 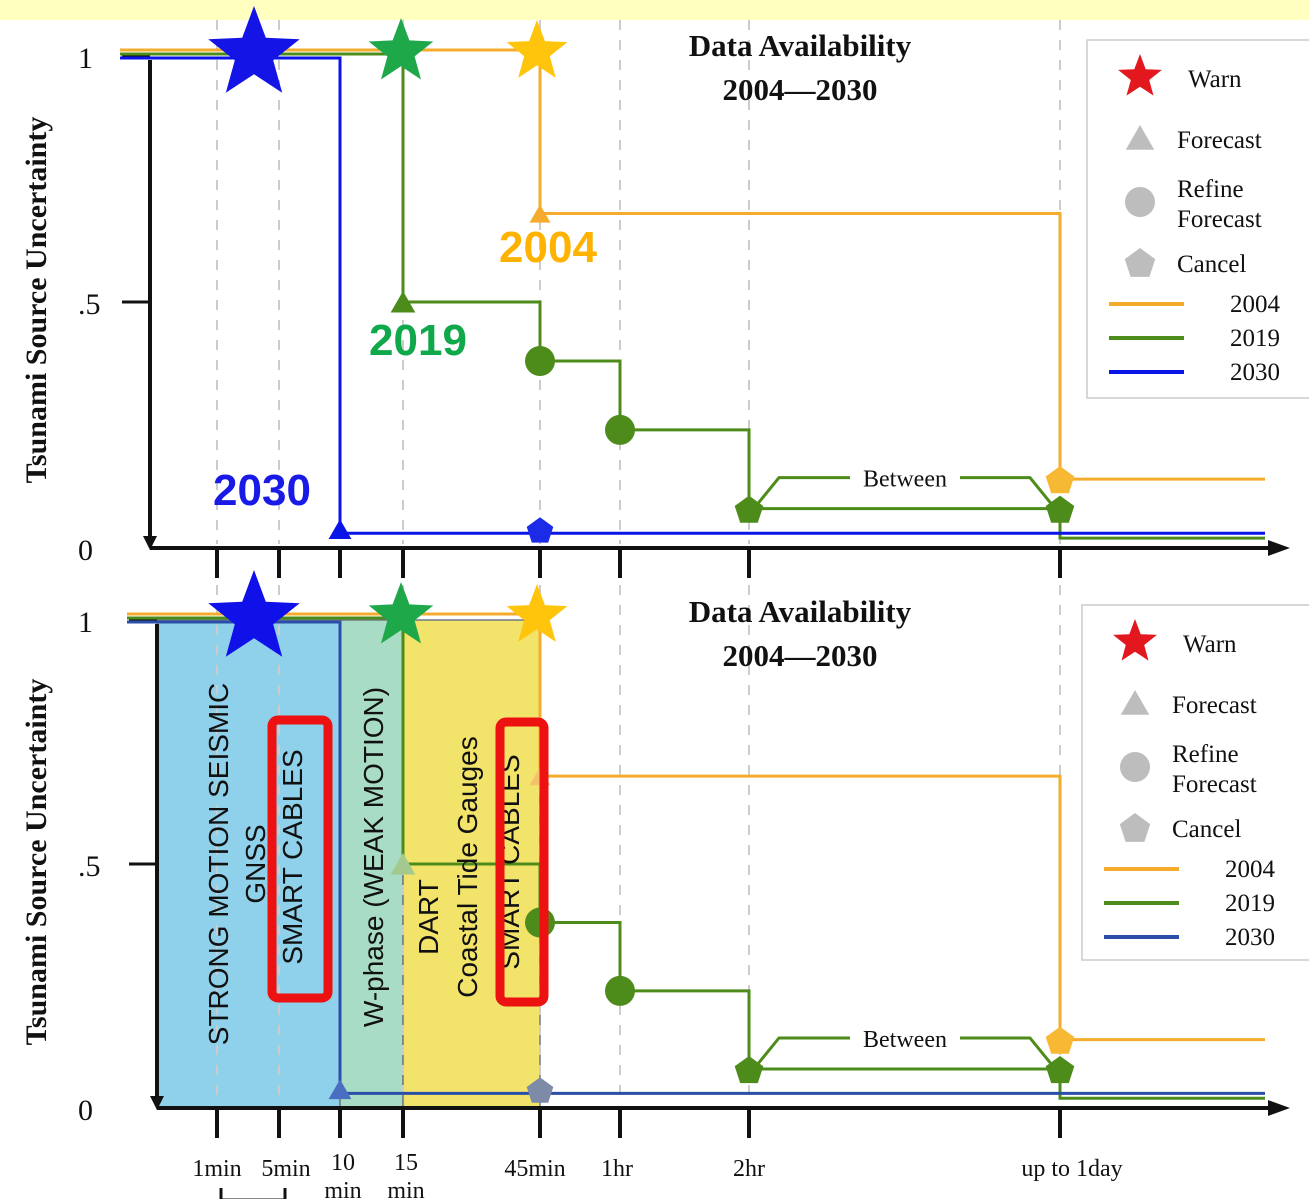 I want to click on x-tick-label: 15, so click(x=406, y=1163).